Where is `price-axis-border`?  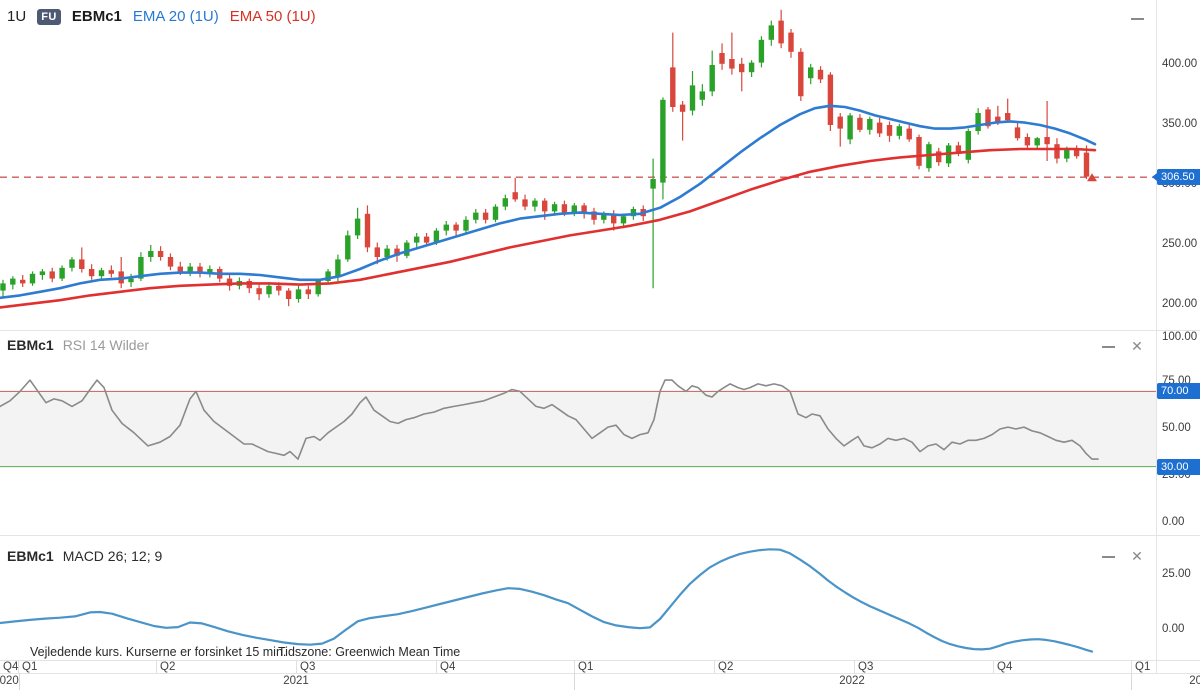
price-axis-border is located at coordinates (1156, 336).